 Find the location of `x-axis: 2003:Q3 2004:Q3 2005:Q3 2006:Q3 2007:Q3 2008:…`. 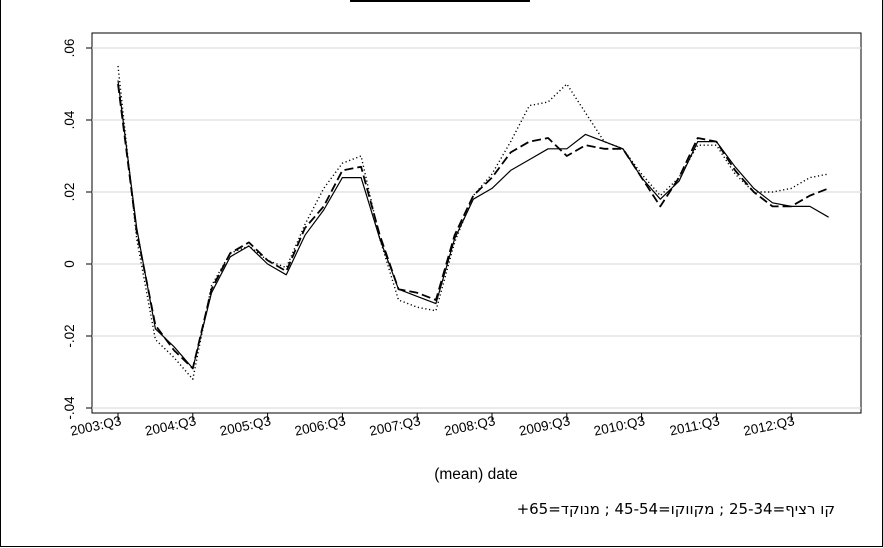

x-axis: 2003:Q3 2004:Q3 2005:Q3 2006:Q3 2007:Q3 2008:… is located at coordinates (432, 426).